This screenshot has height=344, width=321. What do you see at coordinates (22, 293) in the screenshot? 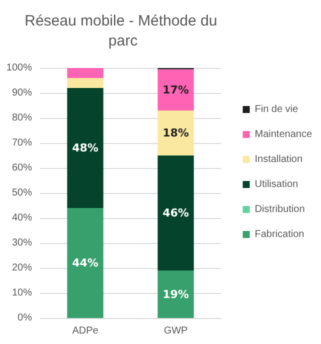
I see `y-tick-label: 10%` at bounding box center [22, 293].